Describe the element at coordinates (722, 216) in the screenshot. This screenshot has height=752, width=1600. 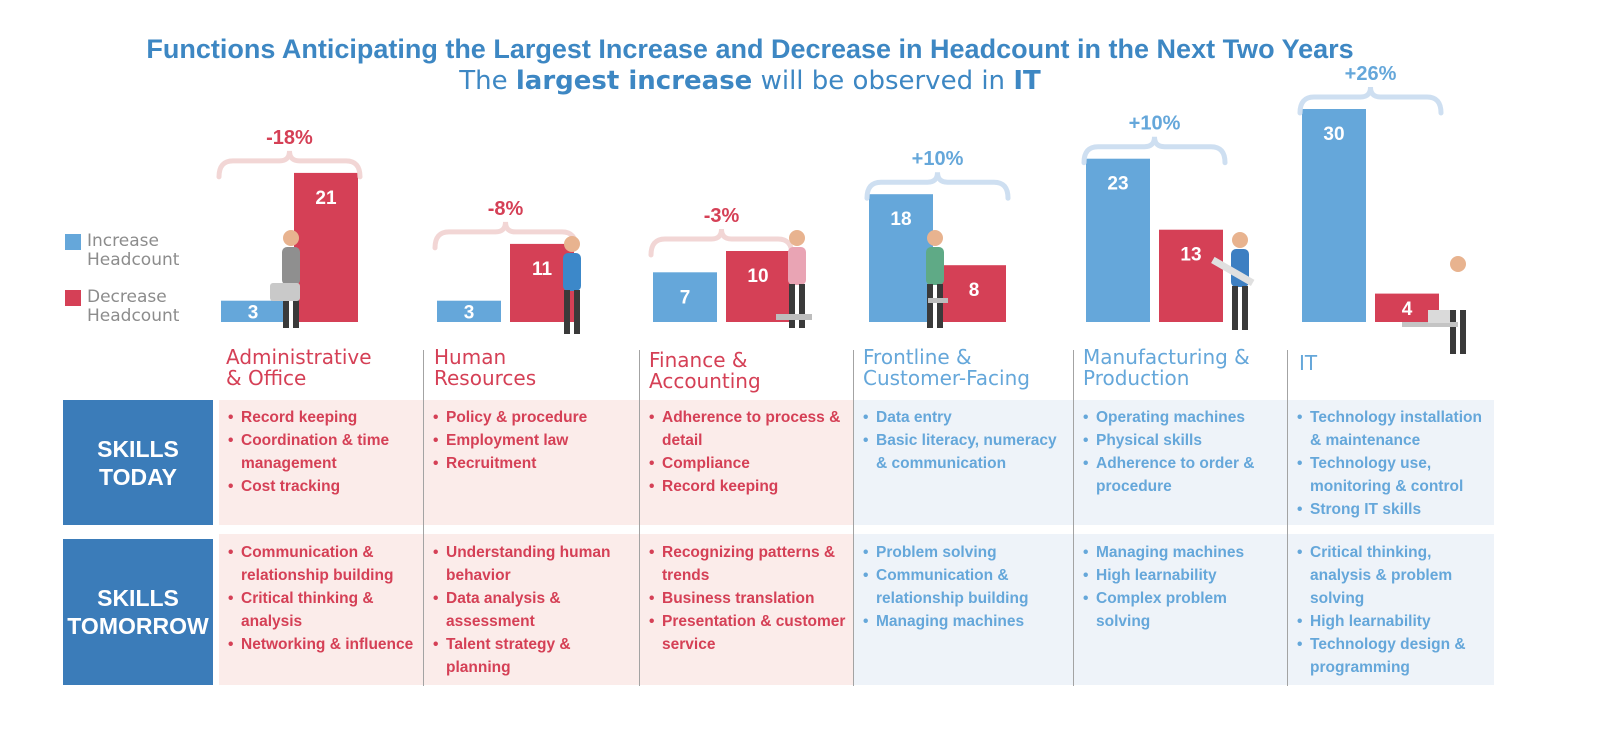
I see `net-change-label: -3%` at that location.